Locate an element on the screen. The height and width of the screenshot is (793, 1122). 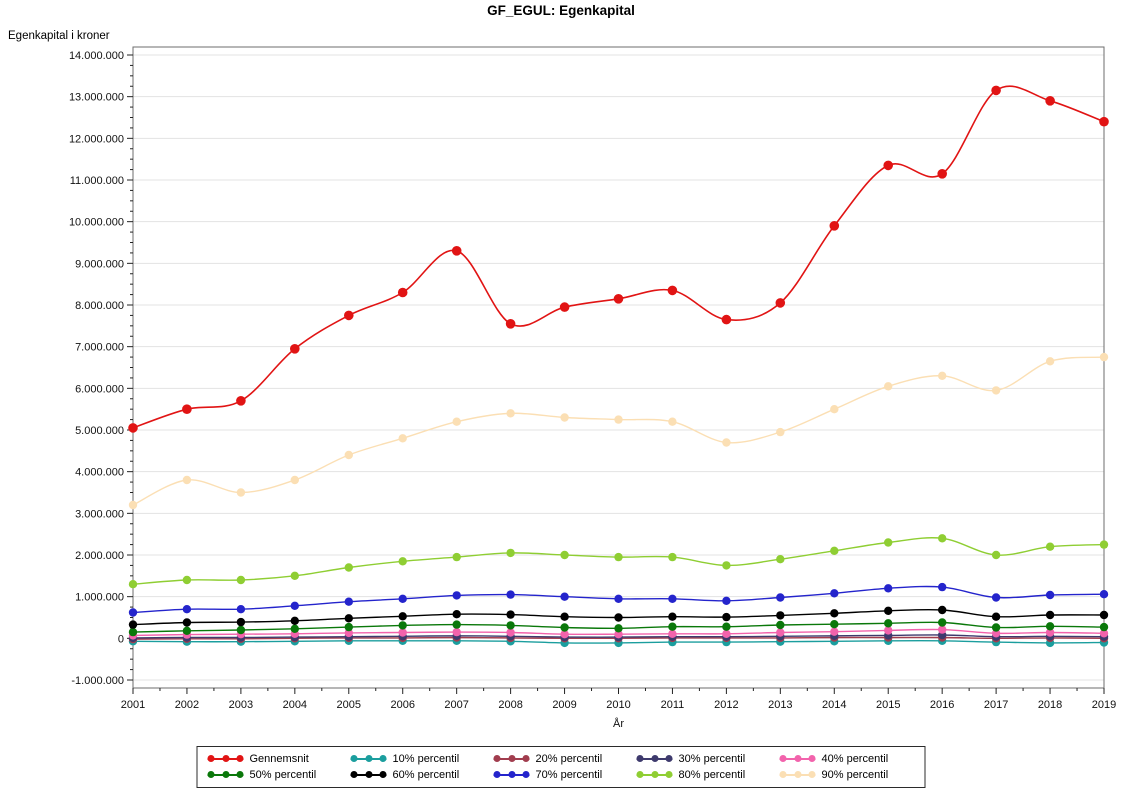
legend-label: 70% percentil is located at coordinates (569, 774).